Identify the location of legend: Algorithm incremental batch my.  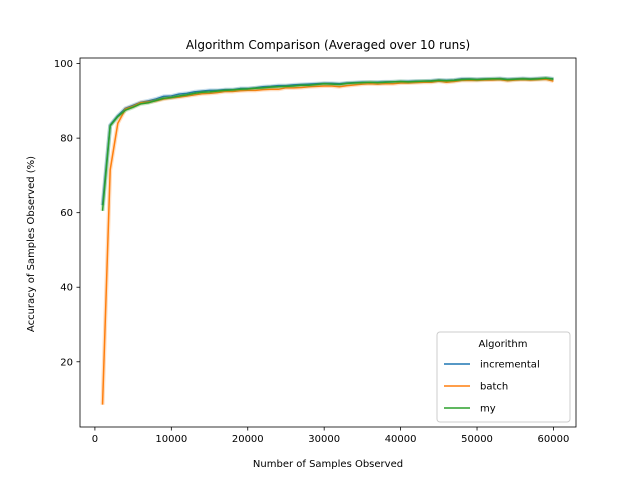
(503, 377).